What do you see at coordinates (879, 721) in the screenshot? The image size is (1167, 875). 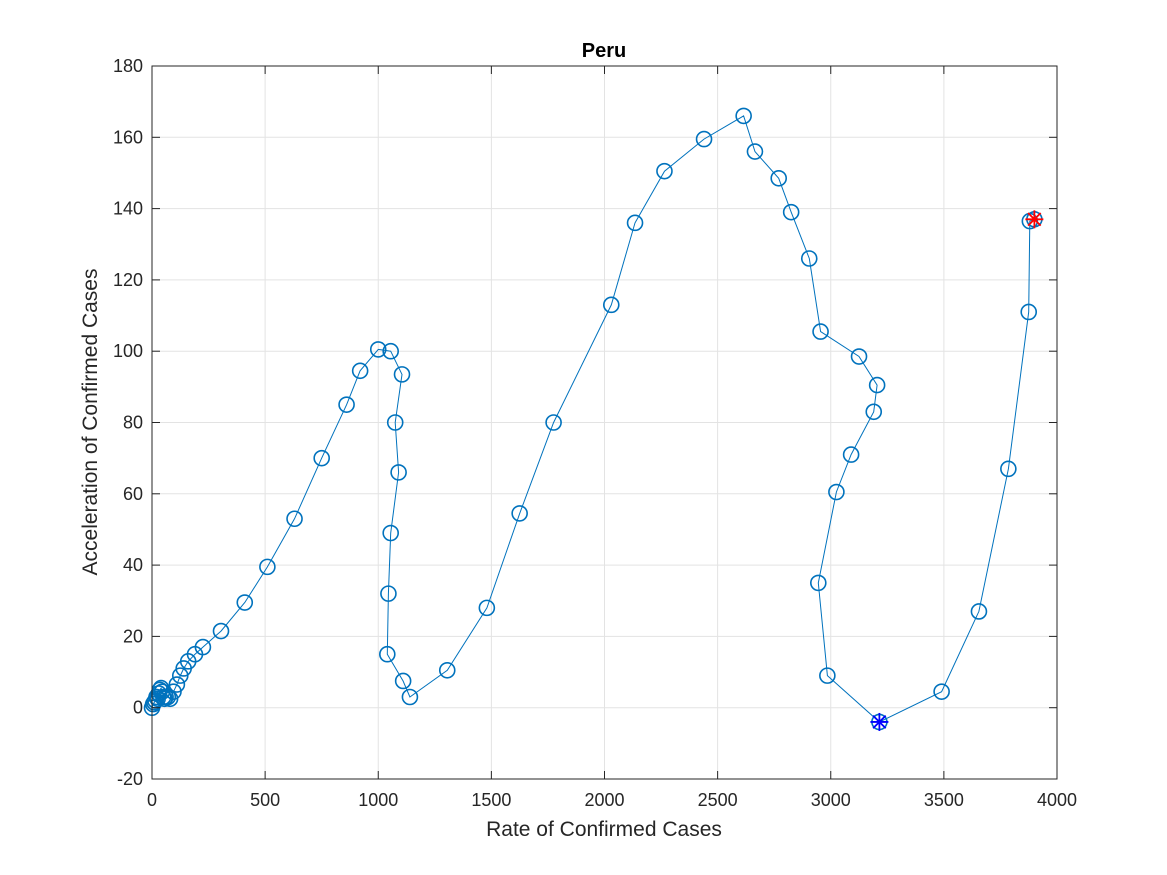 I see `highlight-minimum-marker` at bounding box center [879, 721].